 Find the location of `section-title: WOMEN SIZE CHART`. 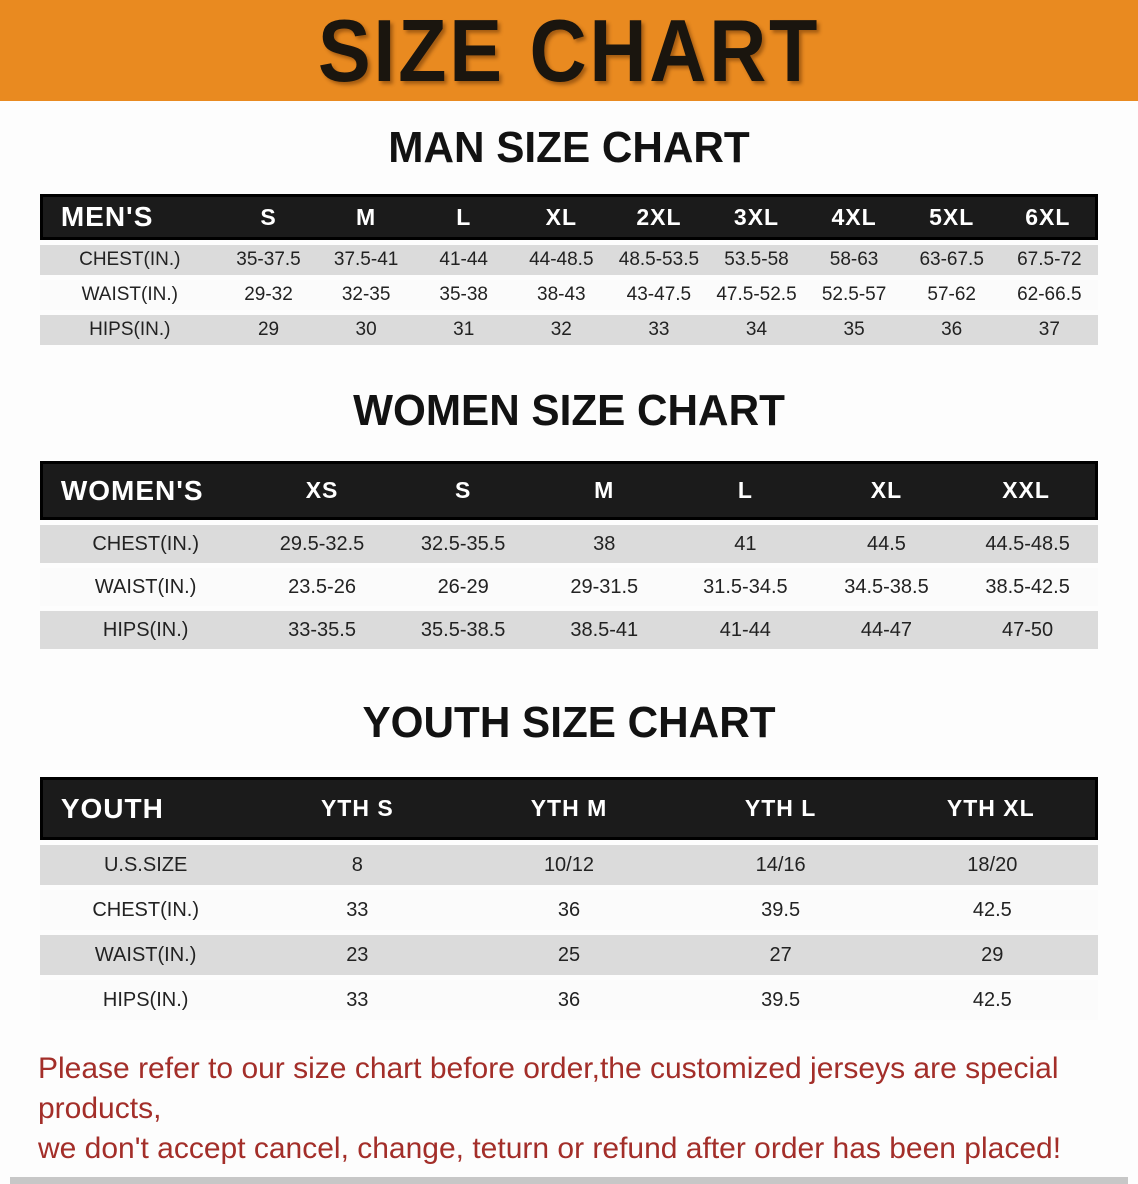

section-title: WOMEN SIZE CHART is located at coordinates (569, 410).